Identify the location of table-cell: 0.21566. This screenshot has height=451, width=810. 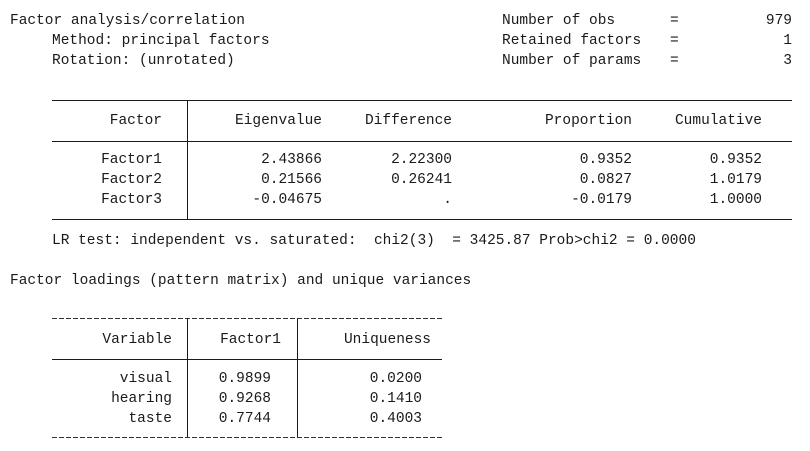
(291, 180).